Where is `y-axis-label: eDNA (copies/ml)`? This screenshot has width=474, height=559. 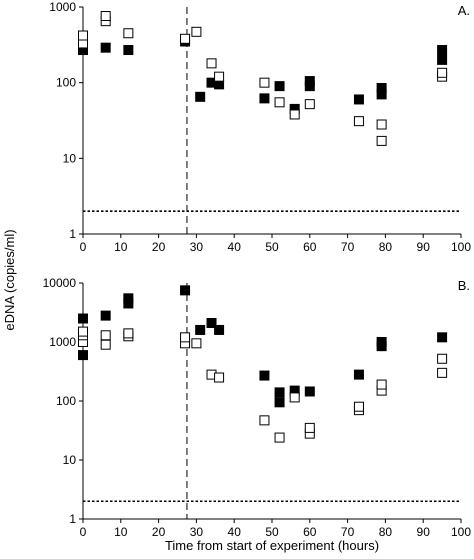
y-axis-label: eDNA (copies/ml) is located at coordinates (9, 279).